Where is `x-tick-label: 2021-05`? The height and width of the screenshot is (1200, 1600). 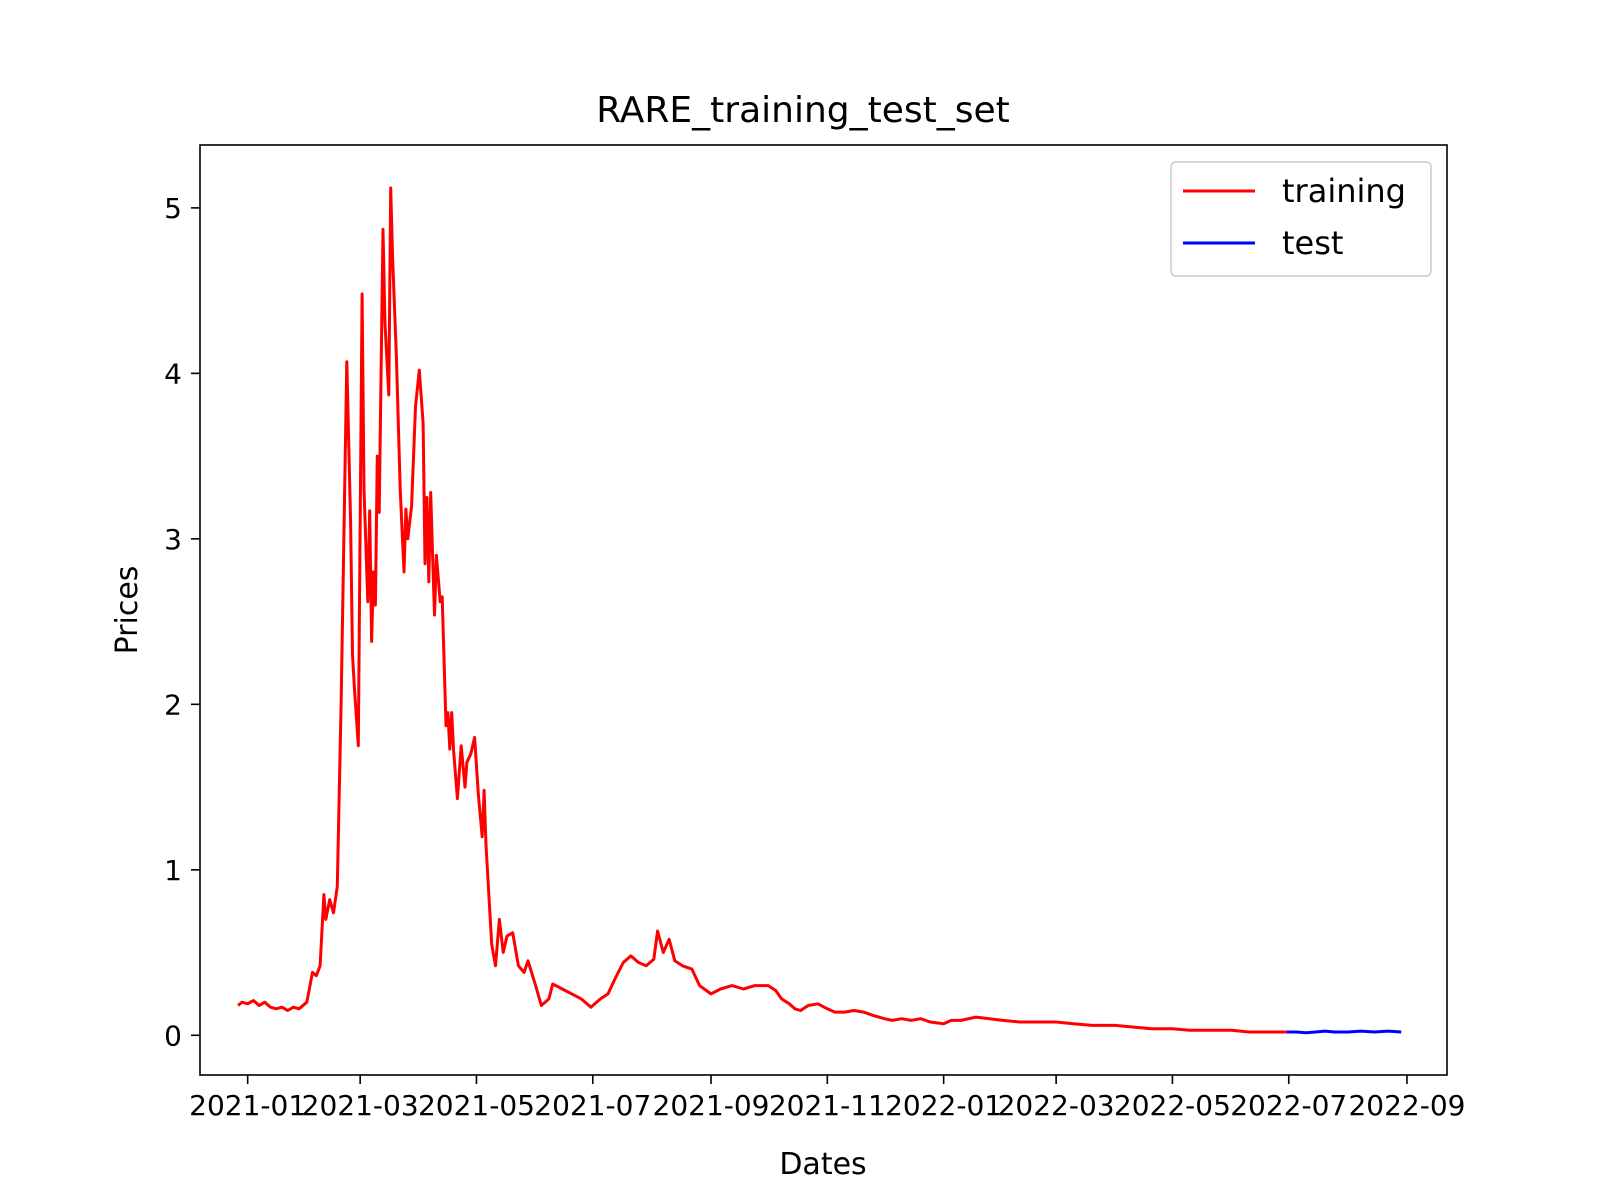
x-tick-label: 2021-05 is located at coordinates (476, 1105).